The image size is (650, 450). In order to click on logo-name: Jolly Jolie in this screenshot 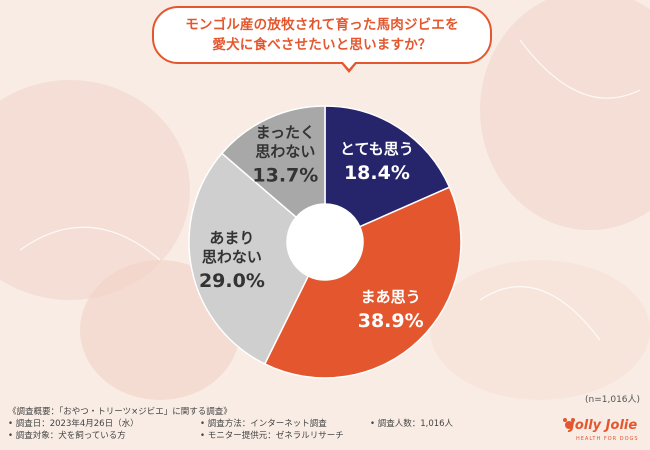, I will do `click(604, 425)`.